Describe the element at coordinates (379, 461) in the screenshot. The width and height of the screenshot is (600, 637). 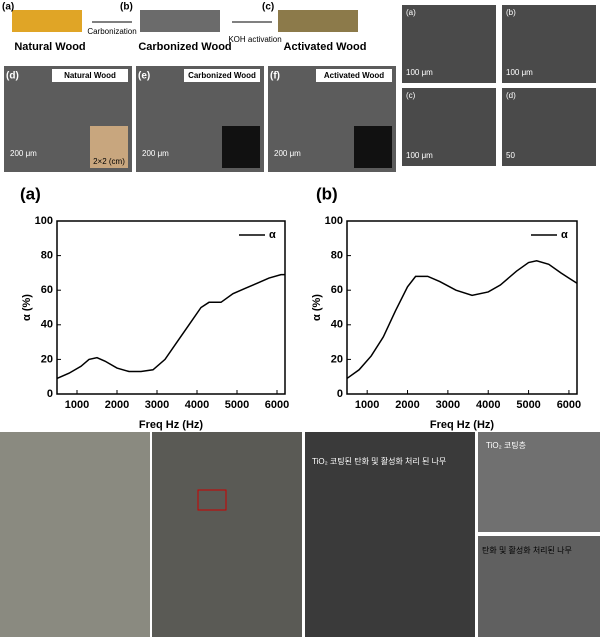
I see `label: TiO₂ 코팅된 탄화 및 활성화 처리 된 나무` at that location.